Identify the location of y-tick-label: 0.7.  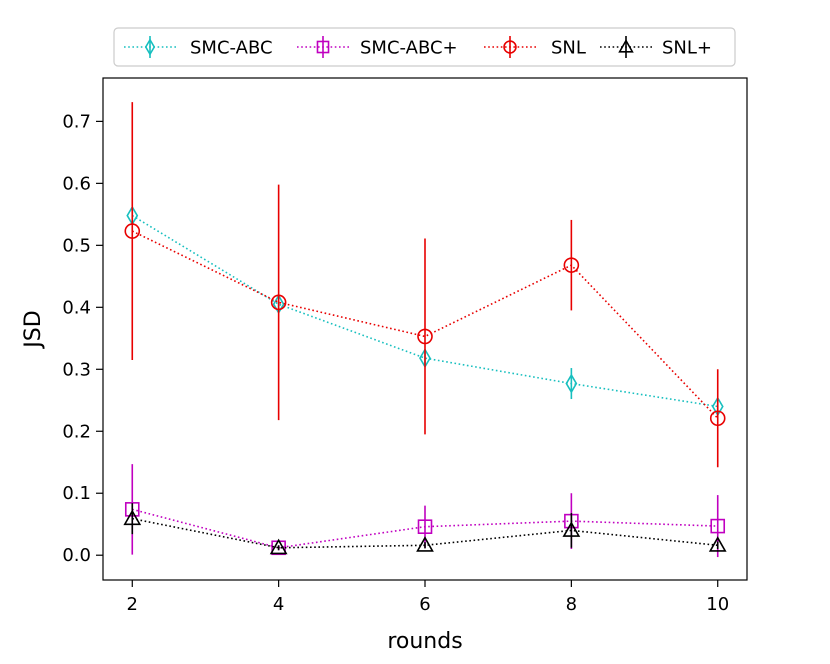
(76, 121).